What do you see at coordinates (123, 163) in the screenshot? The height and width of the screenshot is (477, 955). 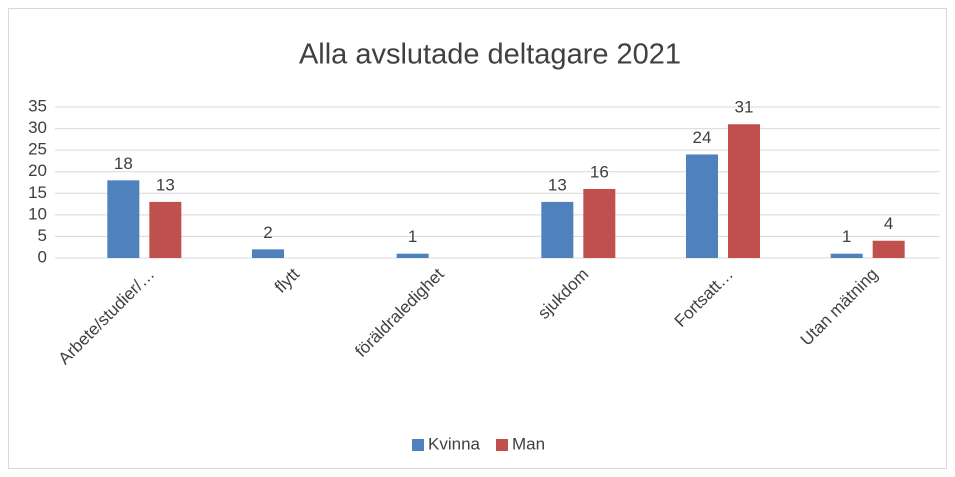 I see `data-label: 18` at bounding box center [123, 163].